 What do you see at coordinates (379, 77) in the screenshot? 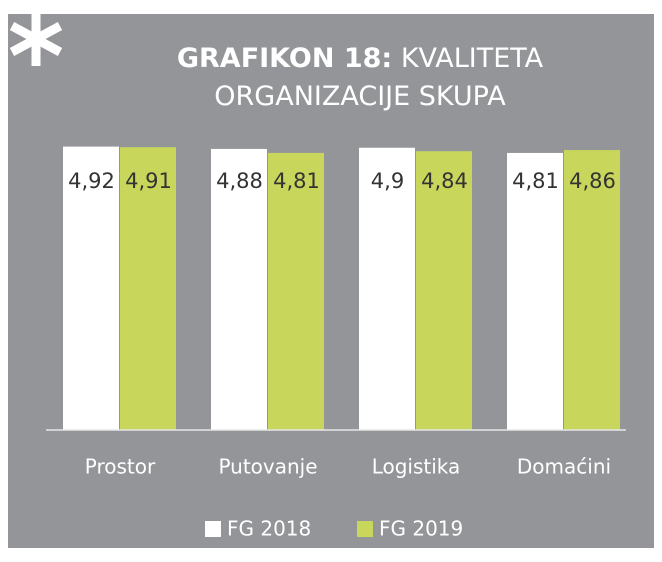
I see `title-text: KVALITETA ORGANIZACIJE SKUPA` at bounding box center [379, 77].